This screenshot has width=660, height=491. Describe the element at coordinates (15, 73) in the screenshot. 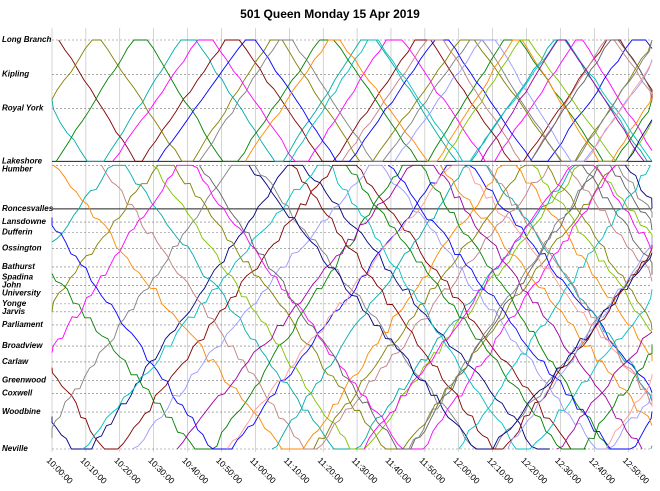

I see `stop-label: Kipling` at that location.